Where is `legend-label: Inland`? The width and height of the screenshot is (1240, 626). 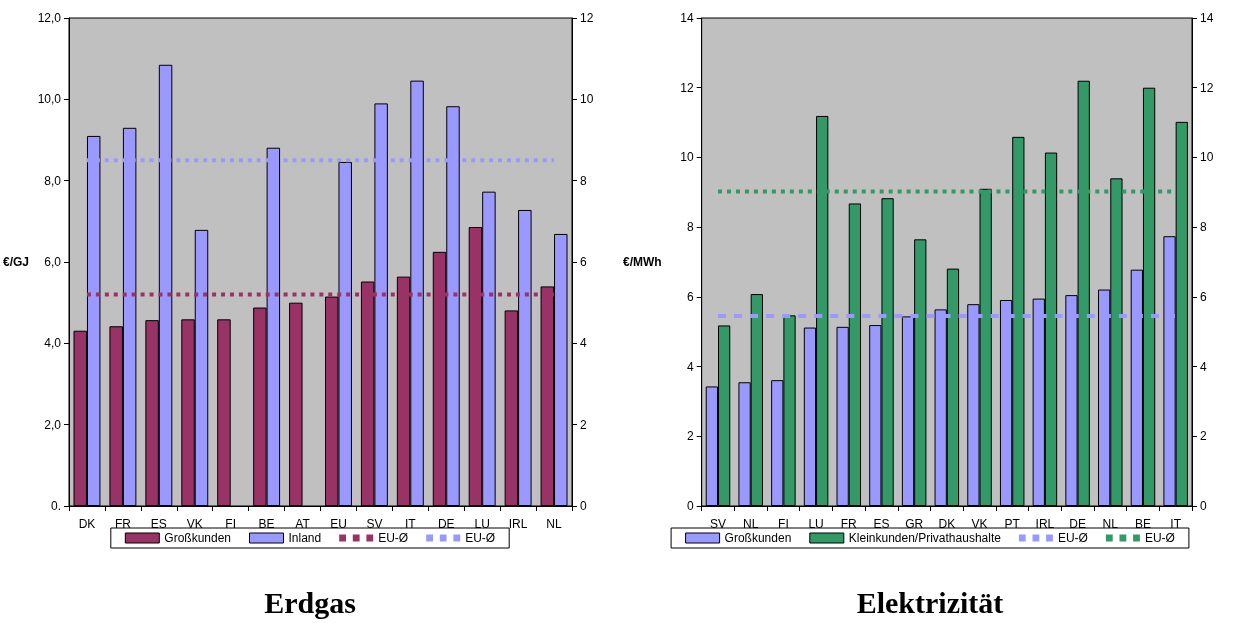
legend-label: Inland is located at coordinates (305, 538).